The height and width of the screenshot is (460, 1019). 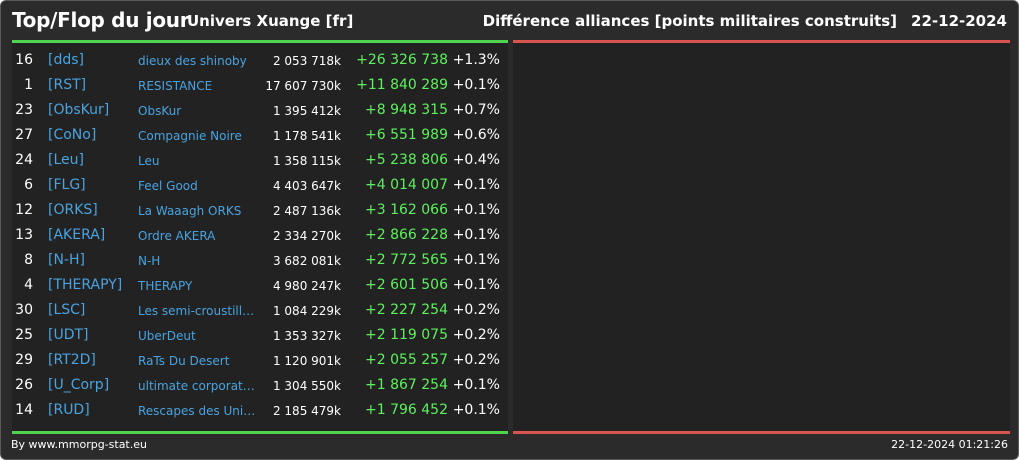 What do you see at coordinates (306, 136) in the screenshot?
I see `alliance-points: 1 178 541k` at bounding box center [306, 136].